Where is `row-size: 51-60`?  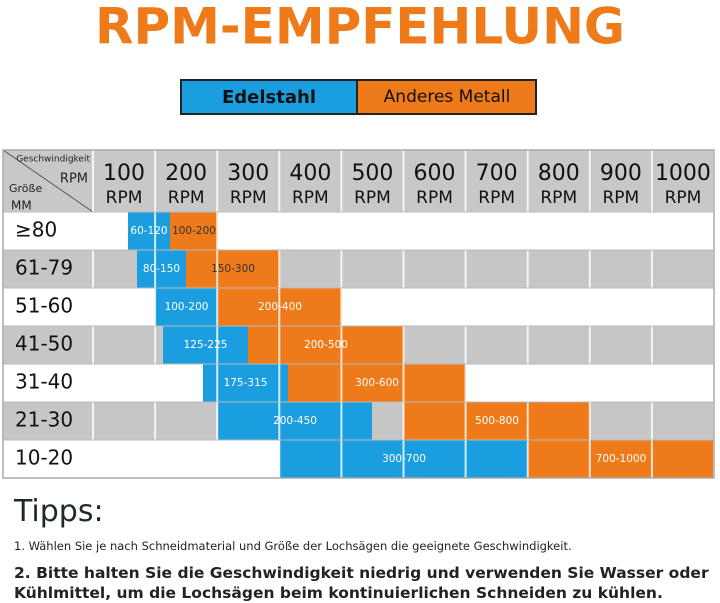
row-size: 51-60 is located at coordinates (44, 306).